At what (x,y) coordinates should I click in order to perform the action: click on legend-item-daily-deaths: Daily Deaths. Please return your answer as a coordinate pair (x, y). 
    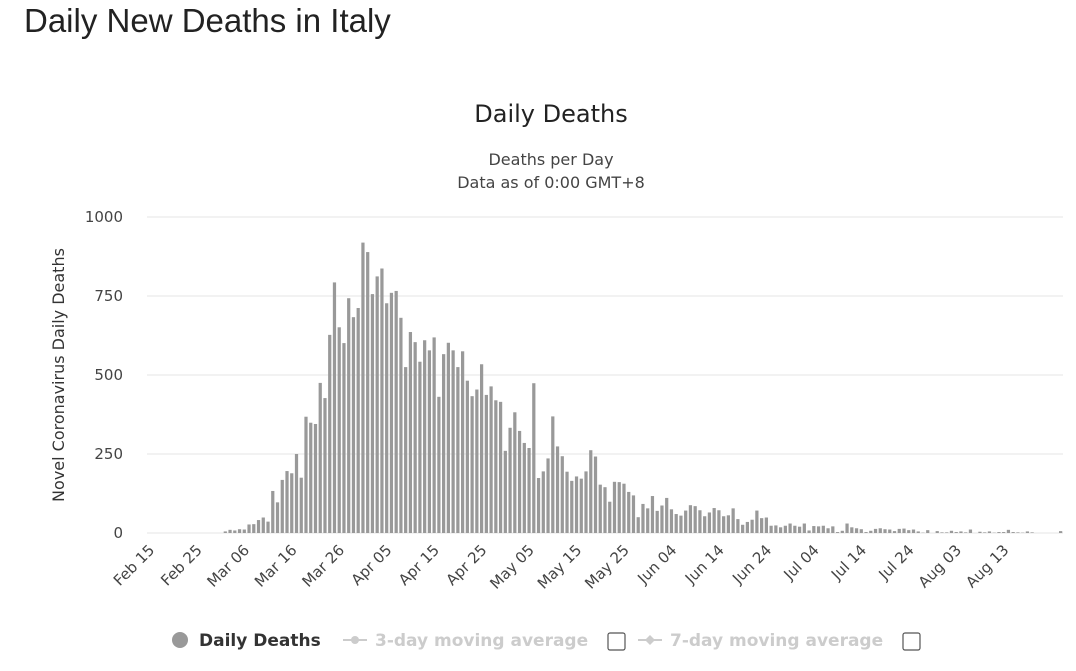
    Looking at the image, I should click on (246, 641).